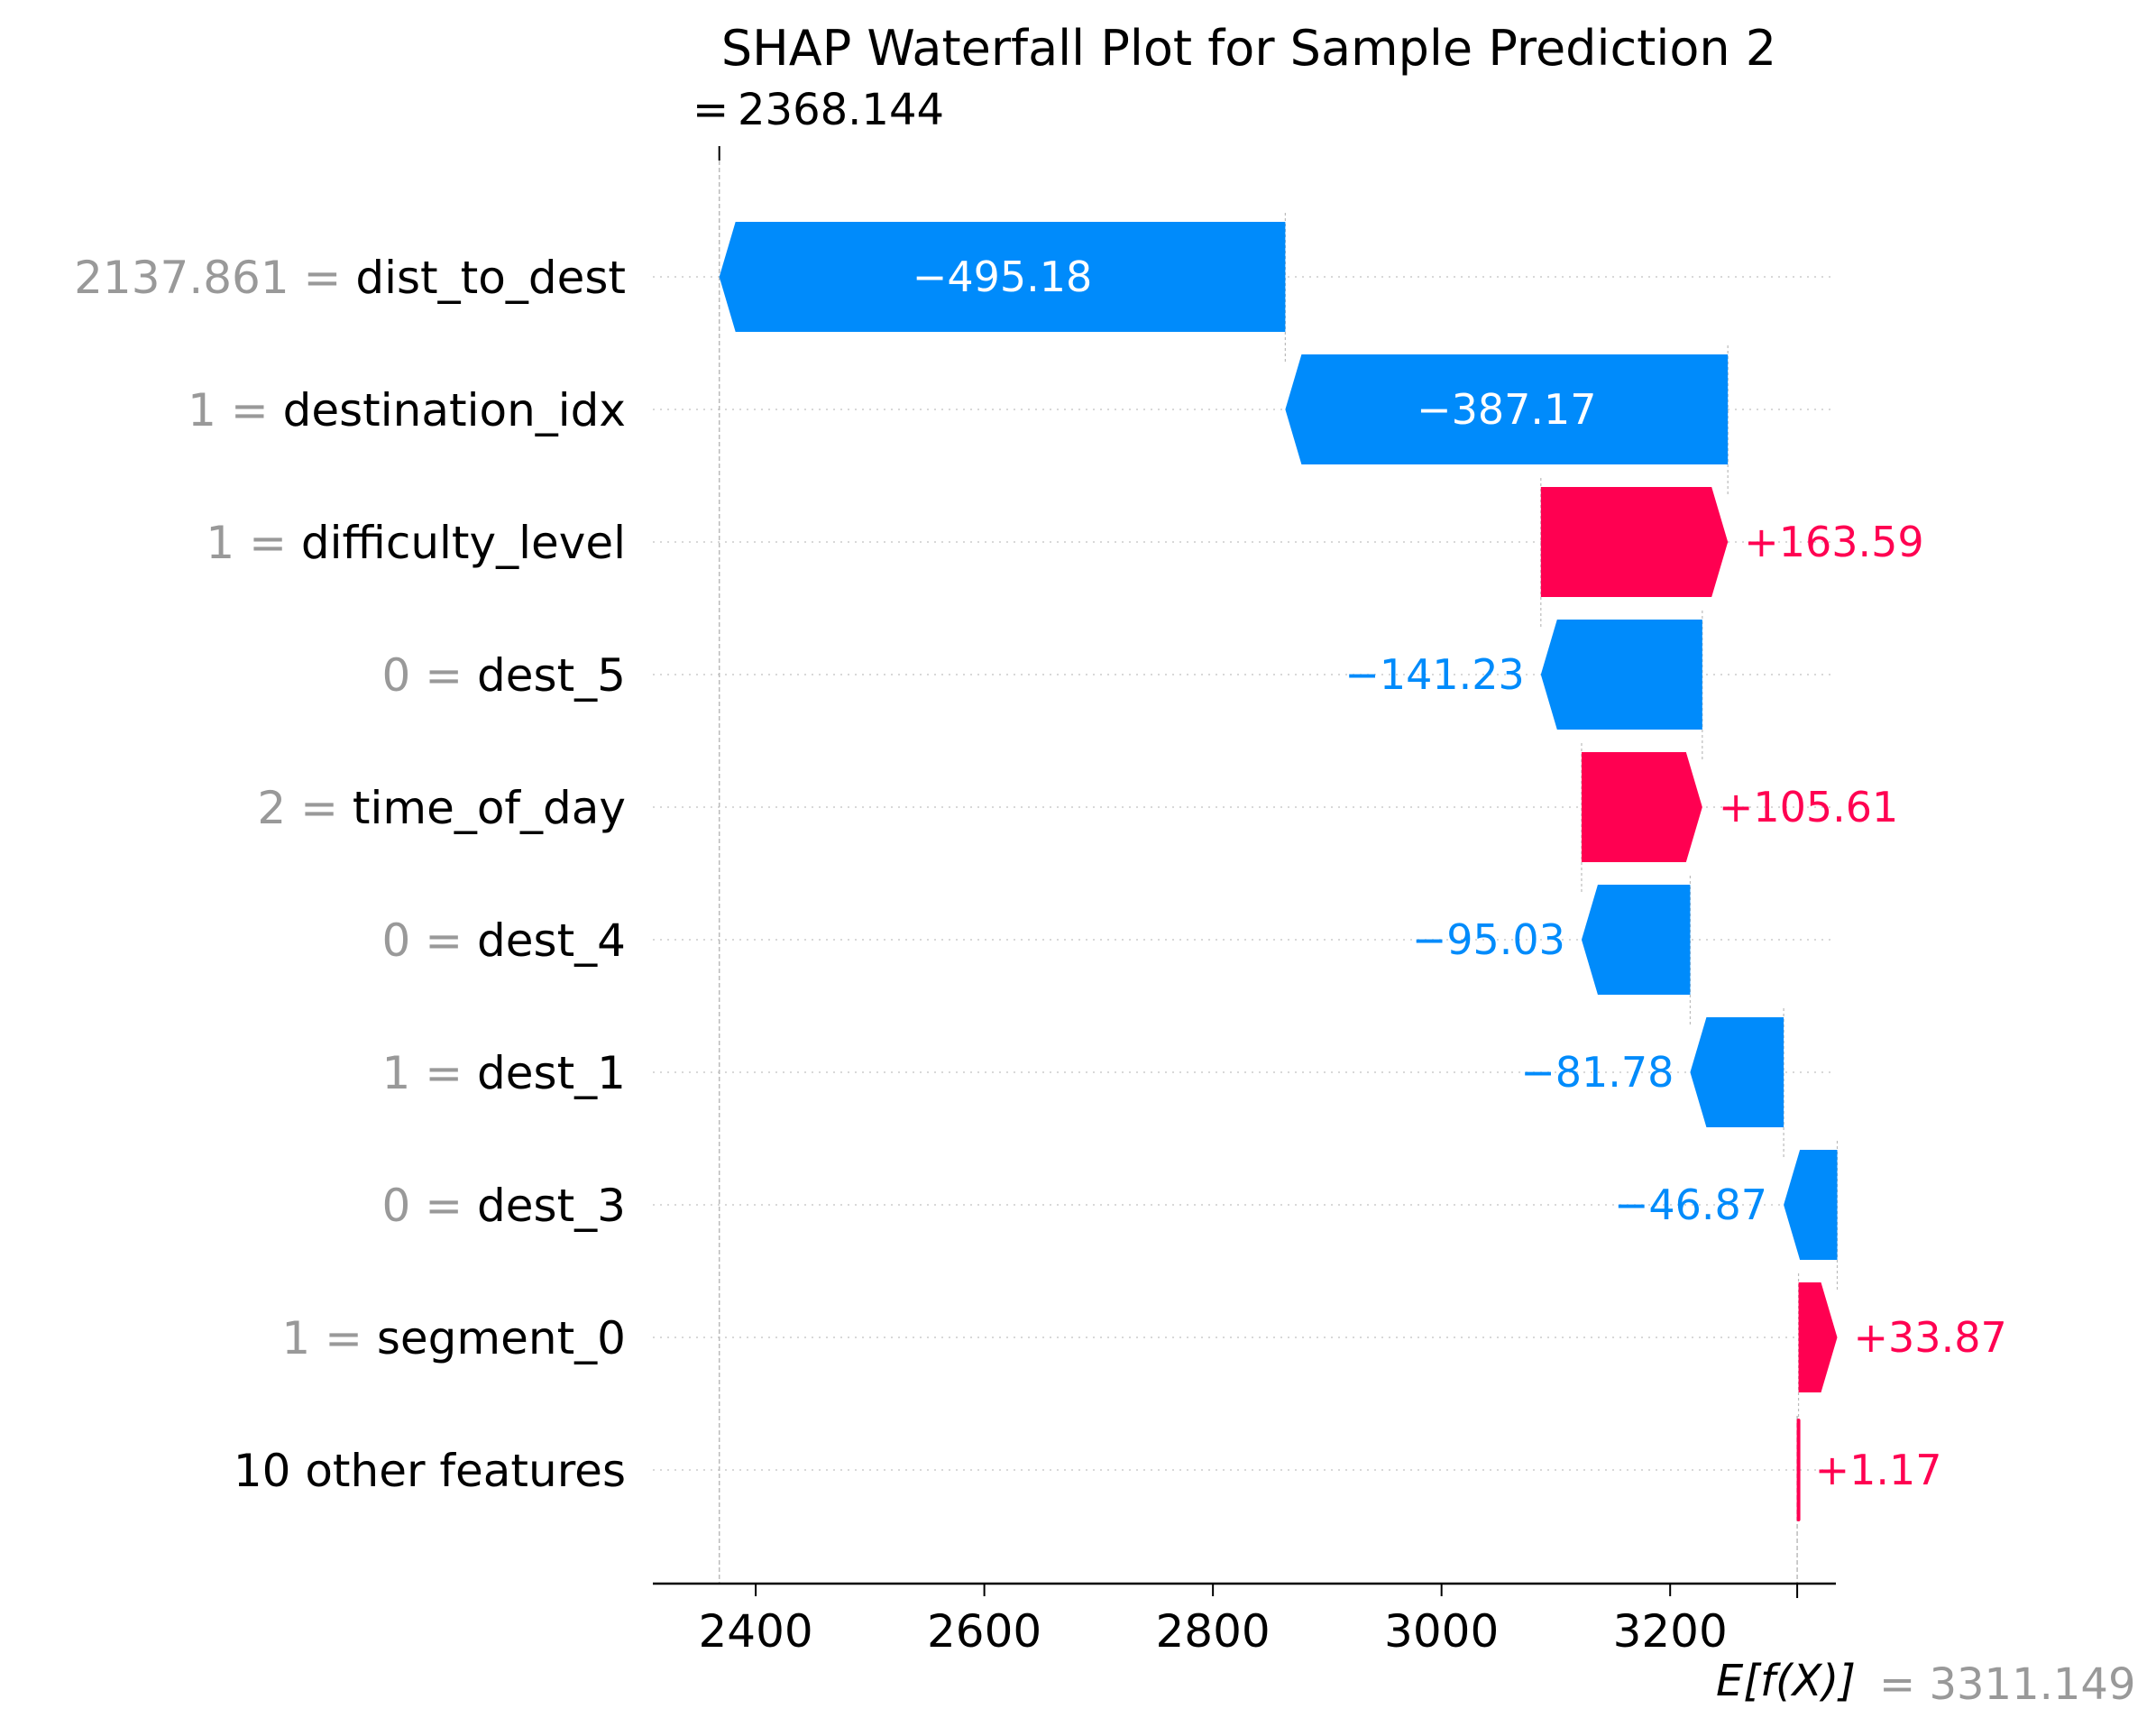 Image resolution: width=2156 pixels, height=1727 pixels. I want to click on output-value-annotation: = 2368.144, so click(818, 123).